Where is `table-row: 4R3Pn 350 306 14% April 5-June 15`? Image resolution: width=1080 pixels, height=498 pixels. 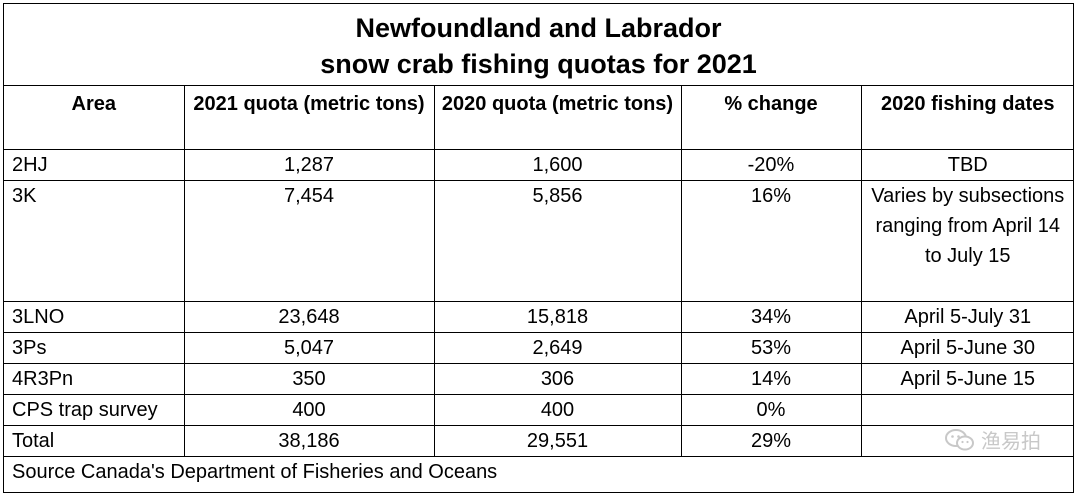 table-row: 4R3Pn 350 306 14% April 5-June 15 is located at coordinates (539, 378).